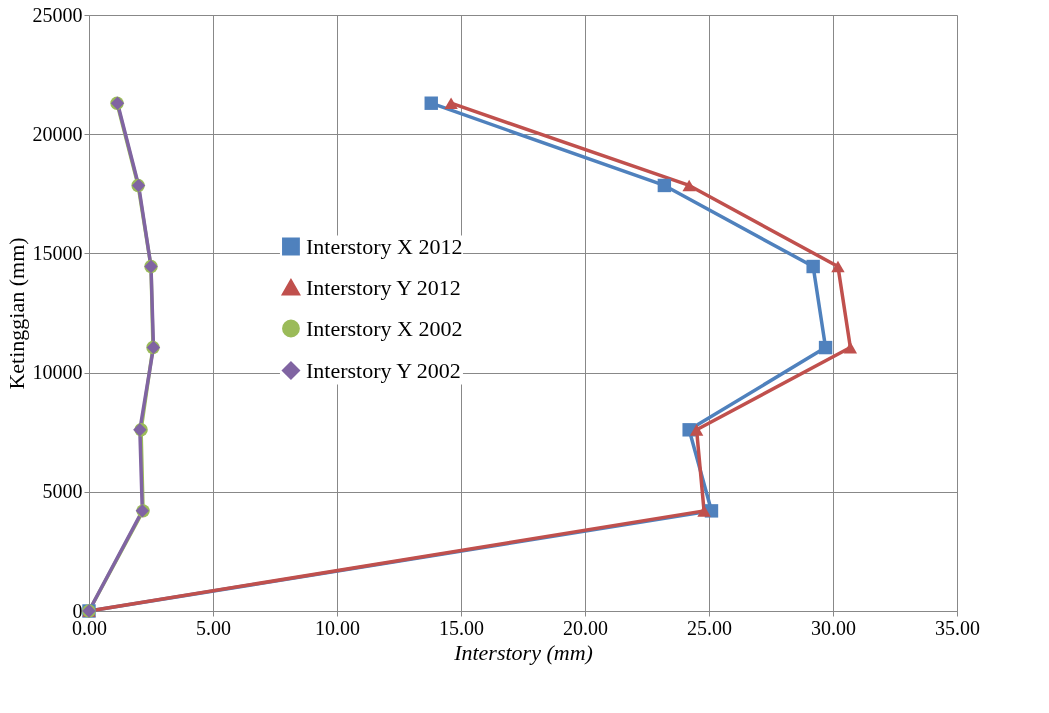  I want to click on y-axis-title: Ketinggian (mm), so click(16, 313).